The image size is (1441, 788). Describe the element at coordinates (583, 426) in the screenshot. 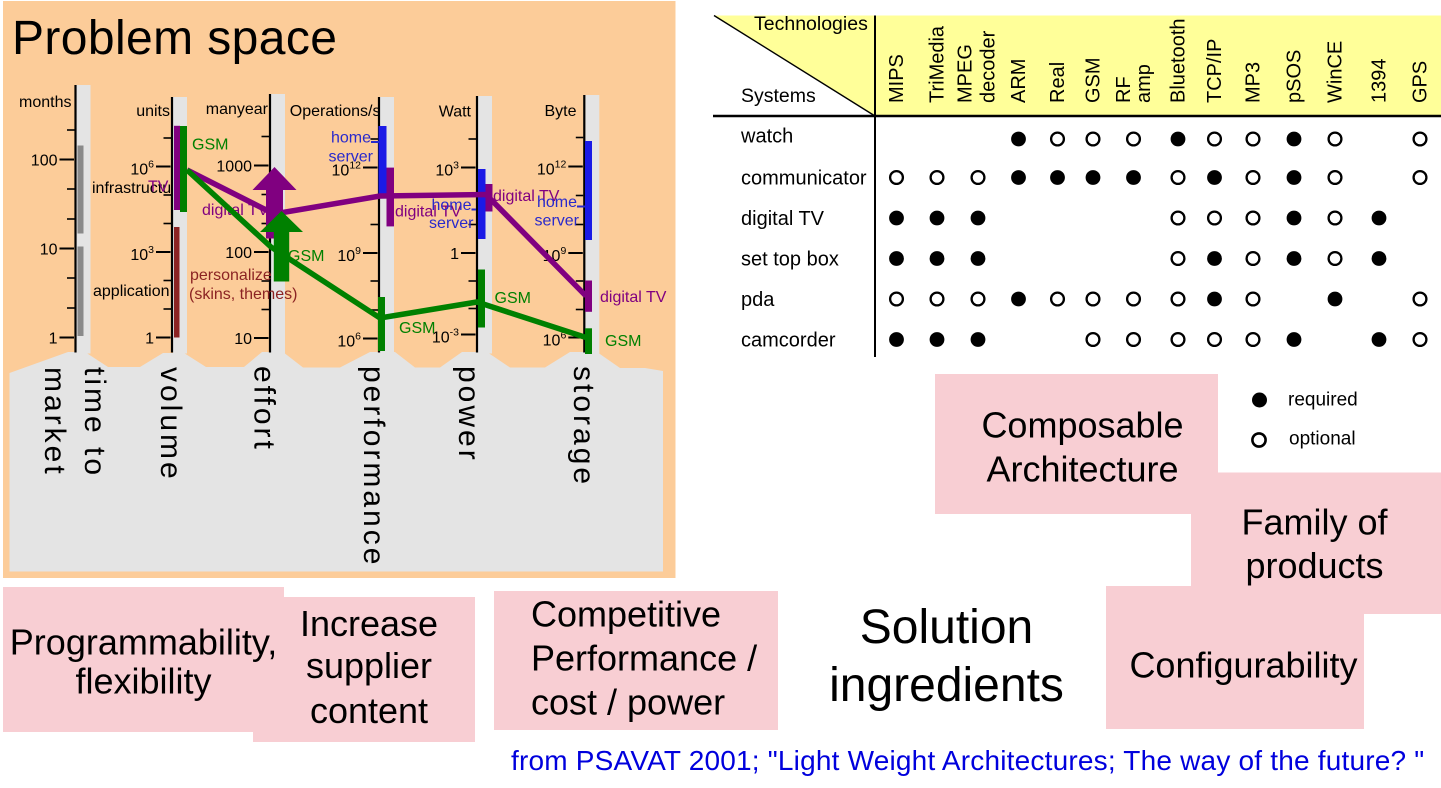

I see `svg-text: storage` at that location.